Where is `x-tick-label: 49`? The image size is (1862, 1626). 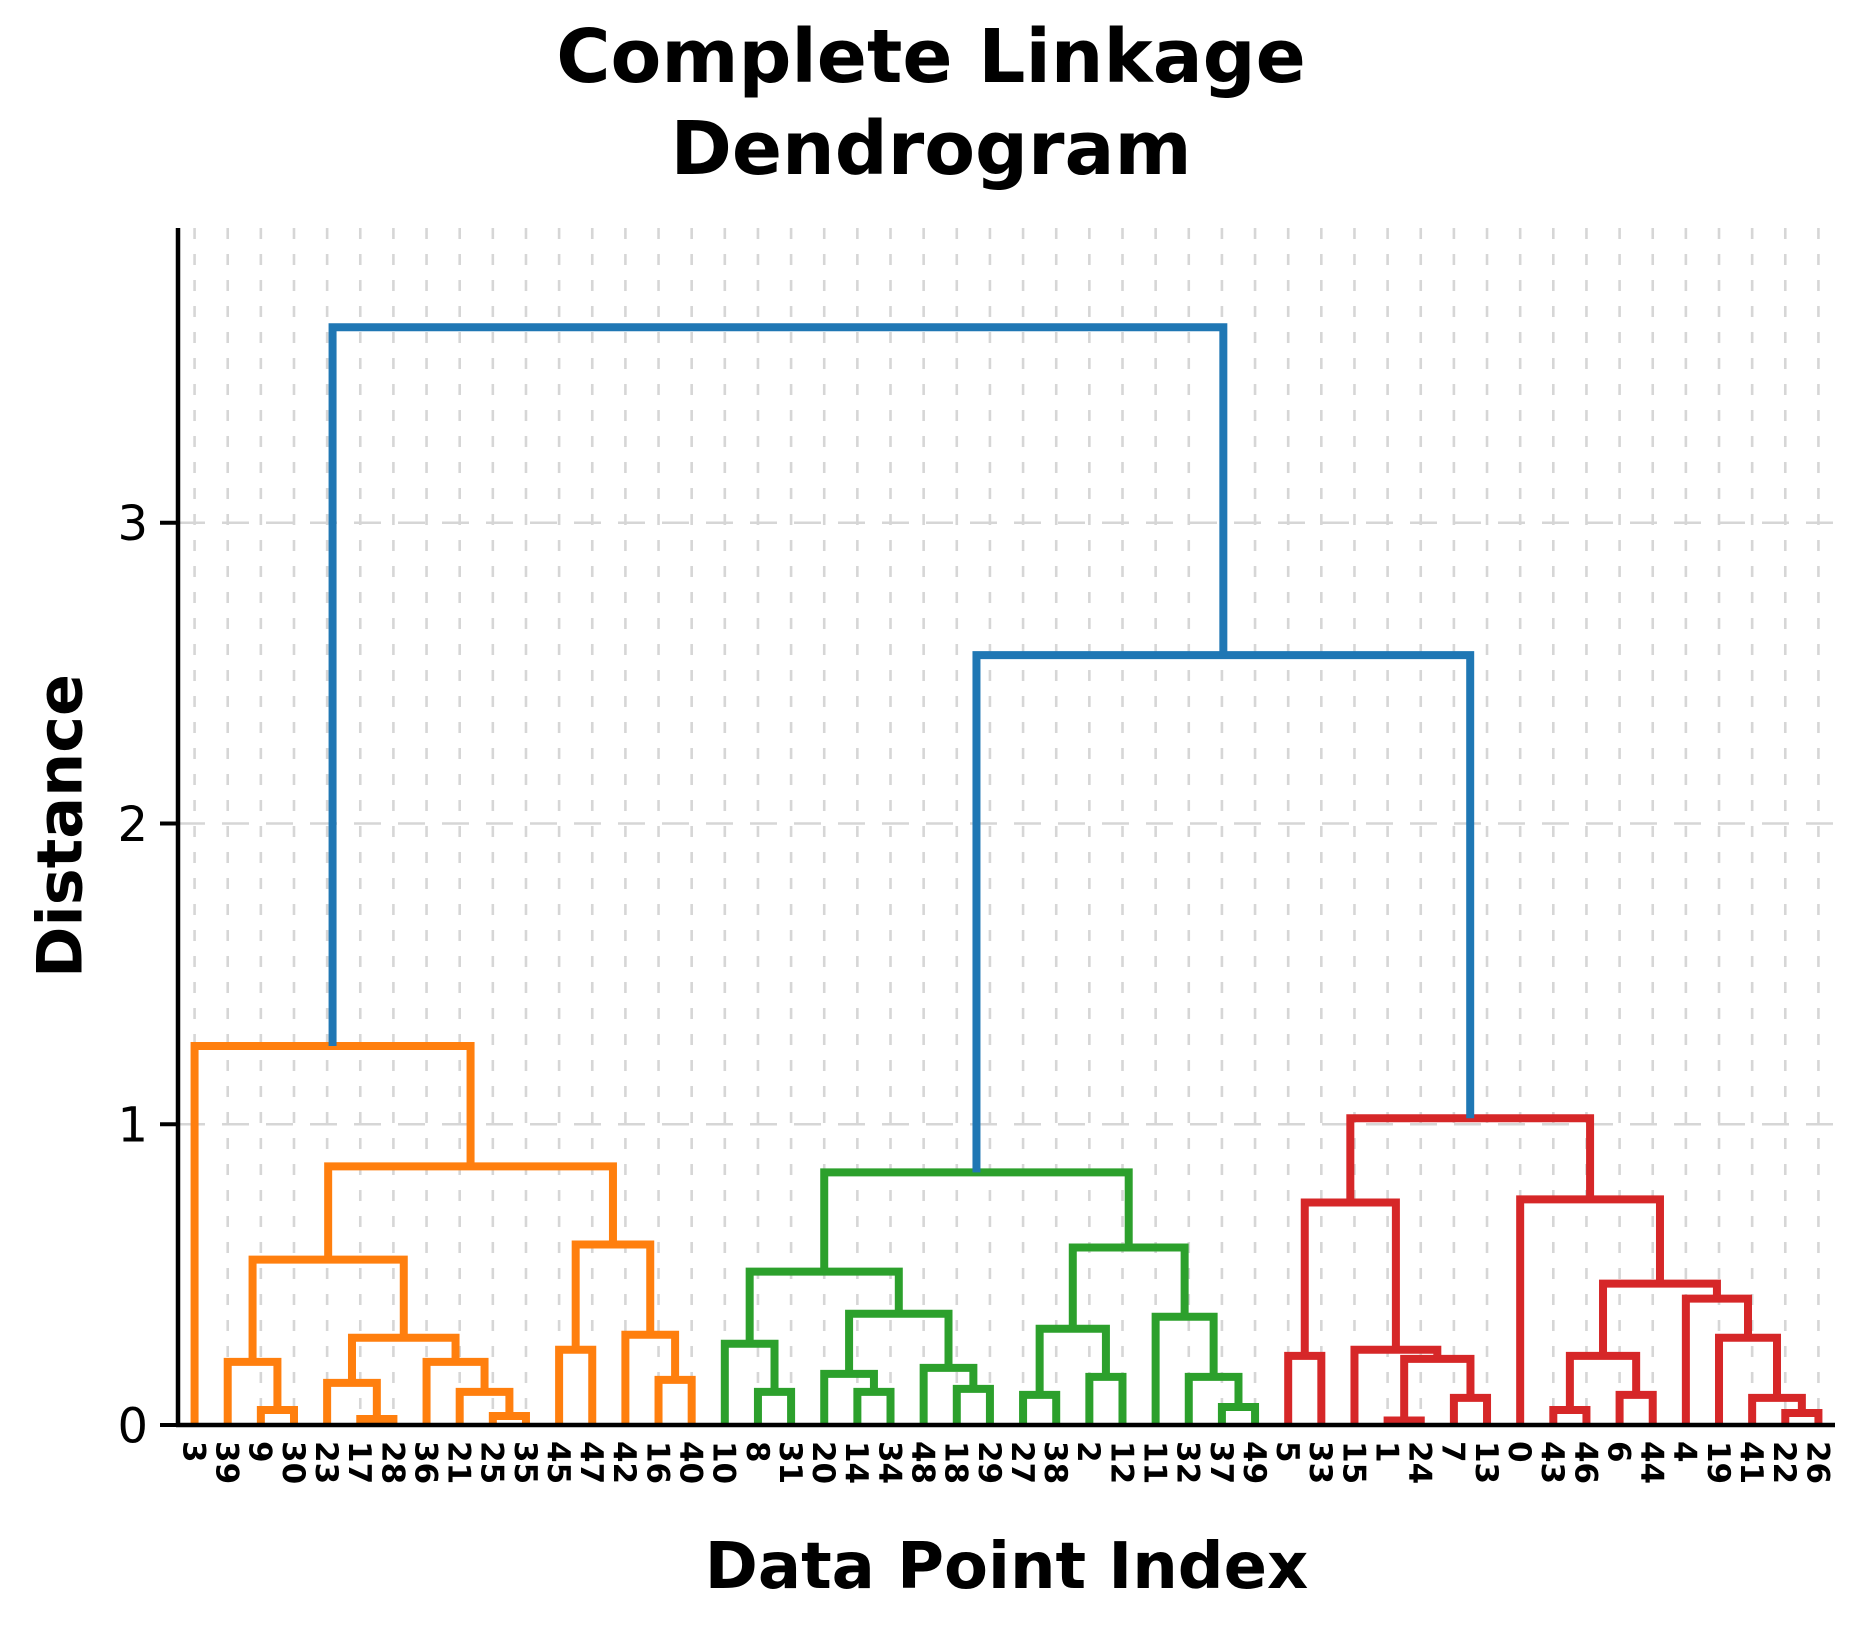
x-tick-label: 49 is located at coordinates (1254, 1462).